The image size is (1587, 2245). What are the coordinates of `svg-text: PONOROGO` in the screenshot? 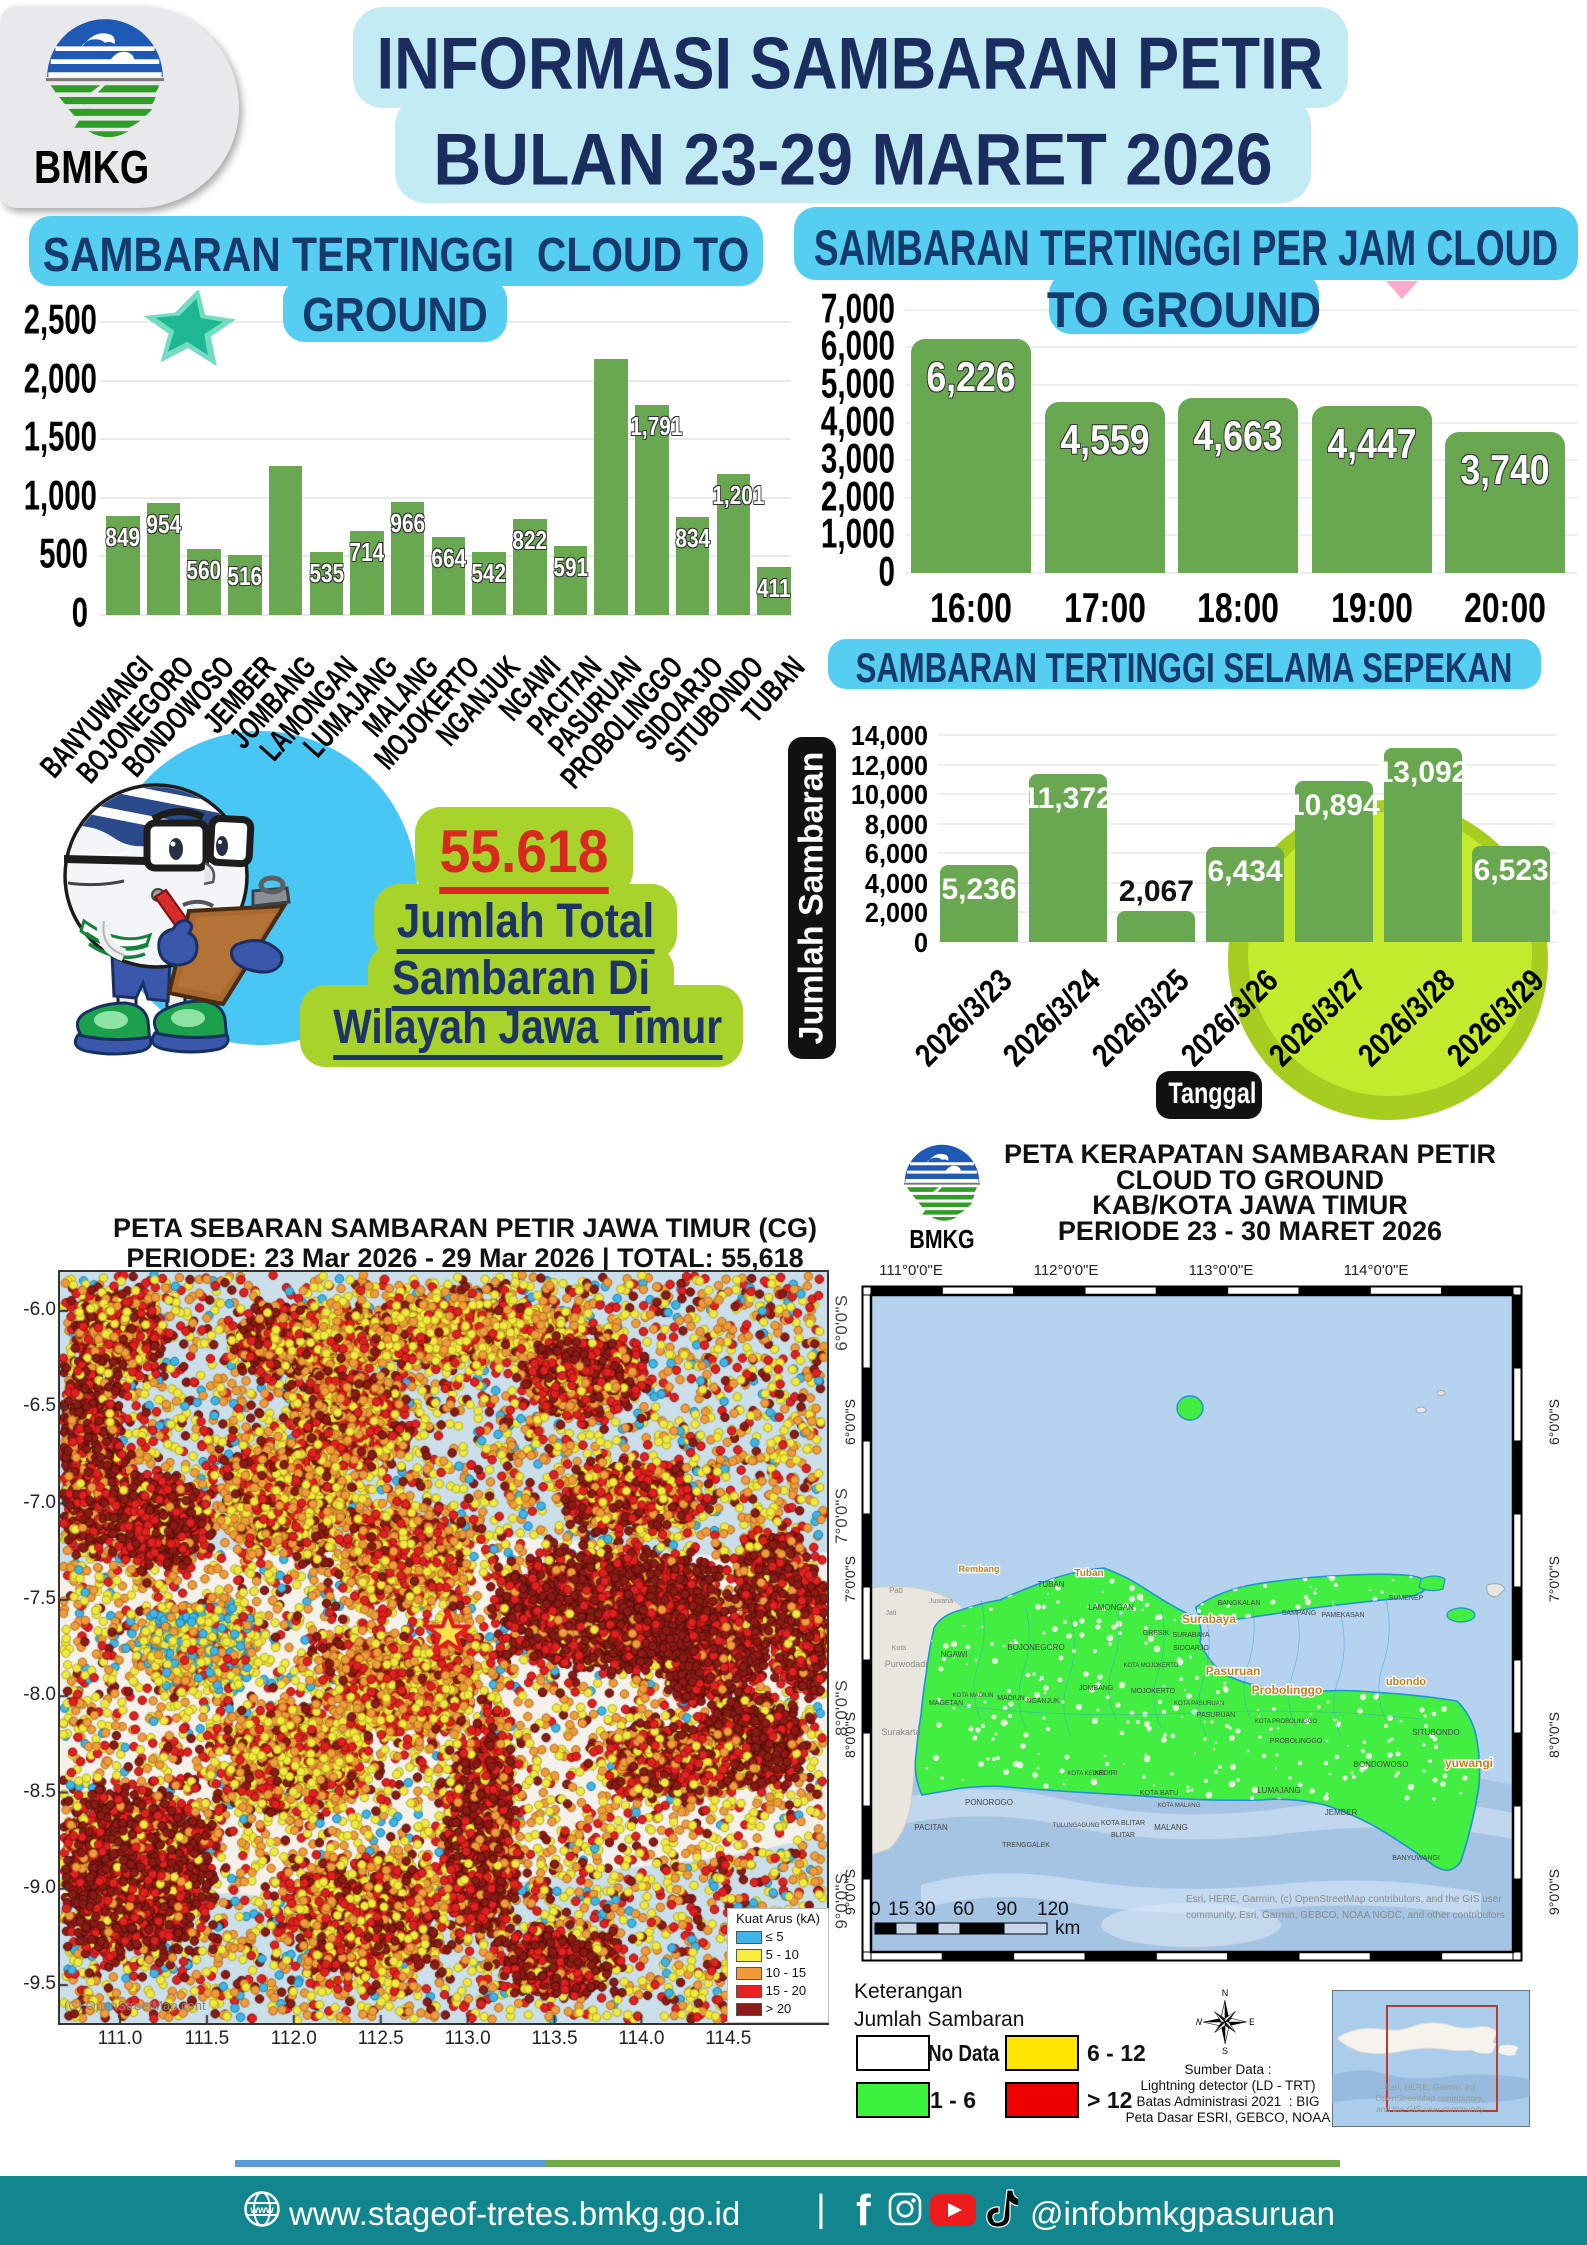 It's located at (989, 1802).